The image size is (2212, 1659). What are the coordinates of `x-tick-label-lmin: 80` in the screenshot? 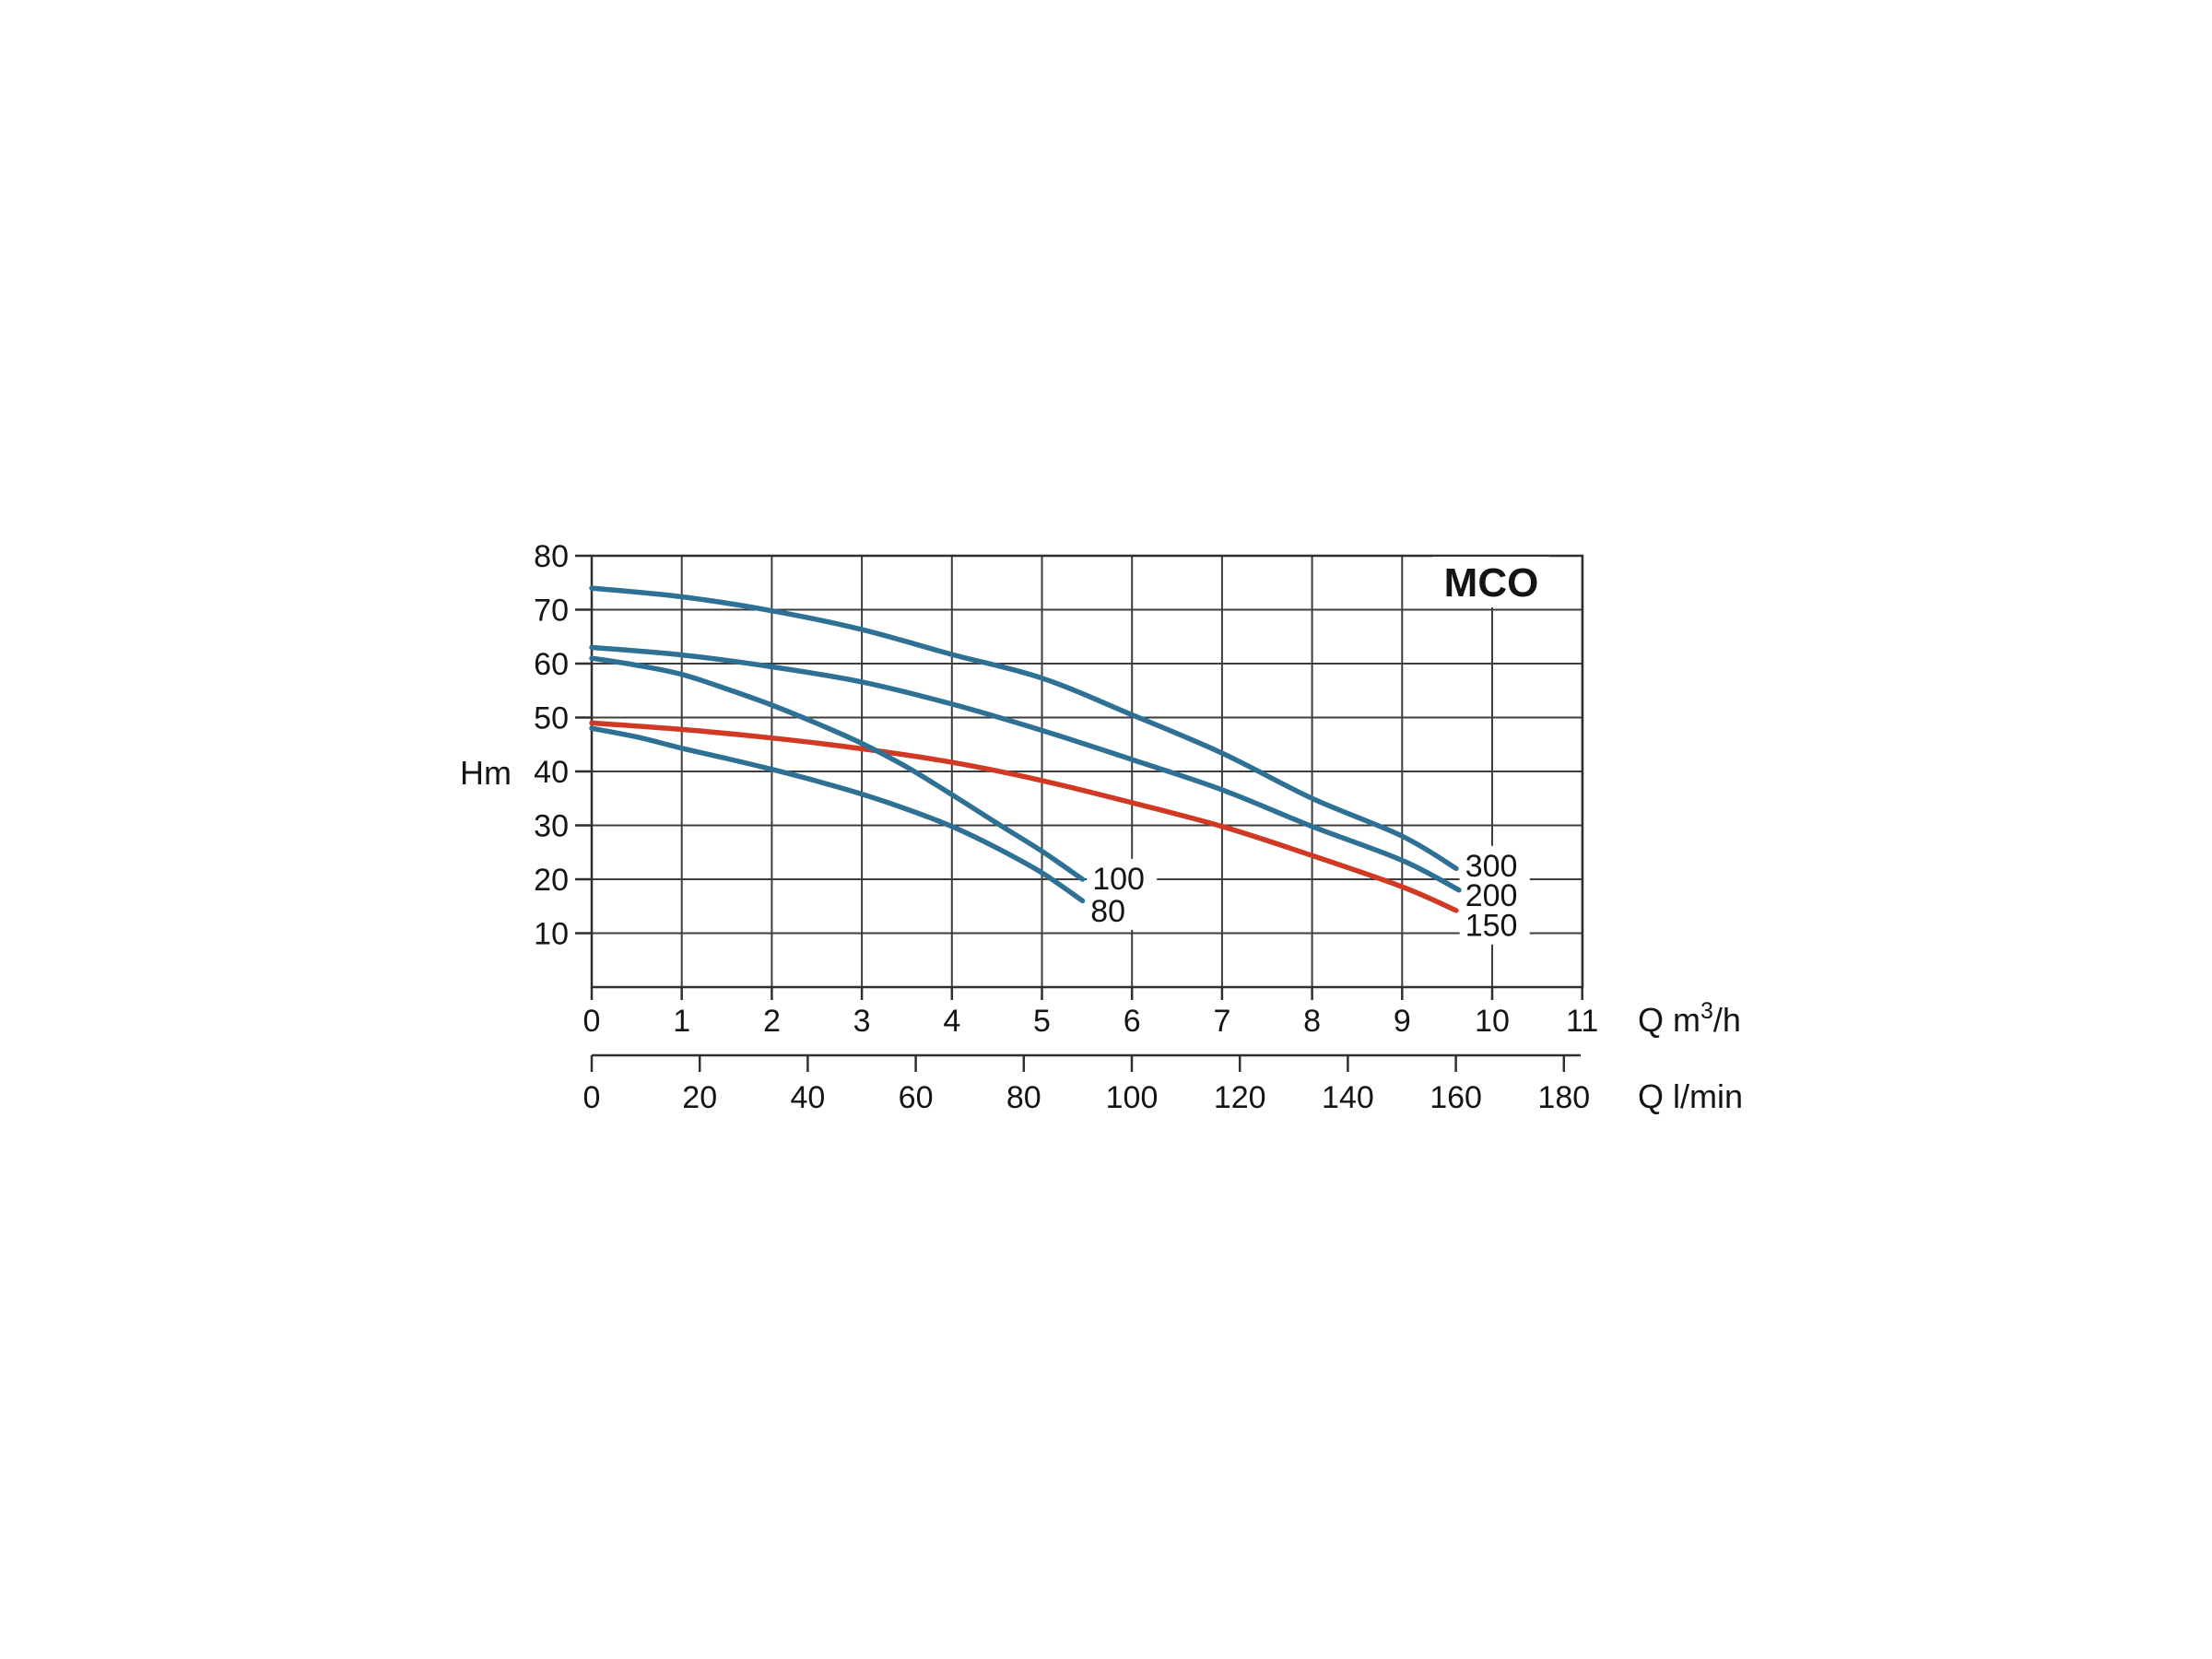 It's located at (1023, 1097).